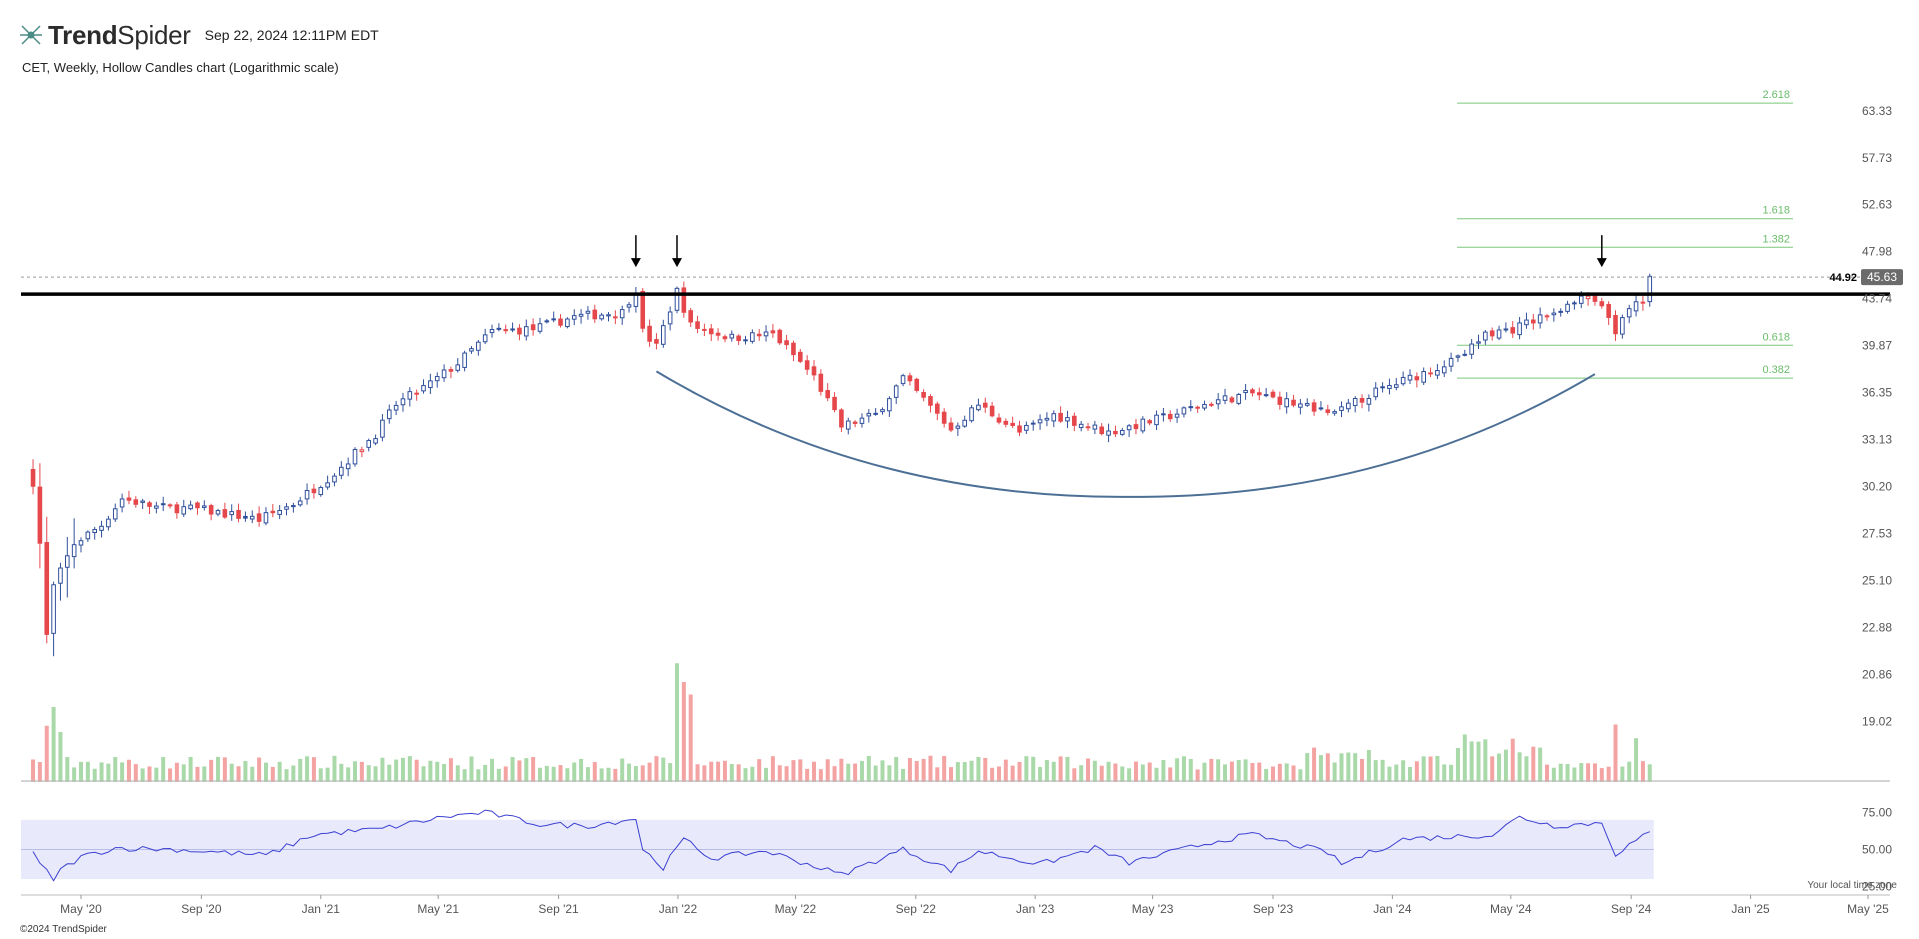 The width and height of the screenshot is (1919, 939). I want to click on price-tick-label: 27.53, so click(1877, 534).